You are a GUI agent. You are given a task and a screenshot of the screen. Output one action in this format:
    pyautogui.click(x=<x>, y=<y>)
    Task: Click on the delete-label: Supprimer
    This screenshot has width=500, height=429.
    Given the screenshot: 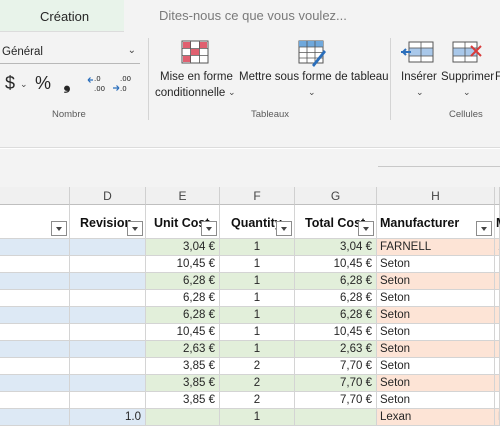 What is the action you would take?
    pyautogui.click(x=468, y=77)
    